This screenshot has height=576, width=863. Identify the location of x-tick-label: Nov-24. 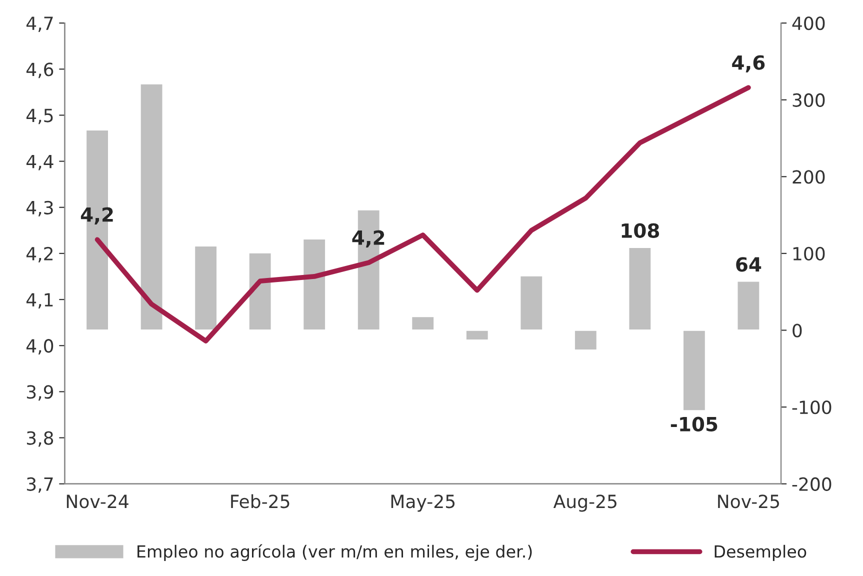
(97, 501).